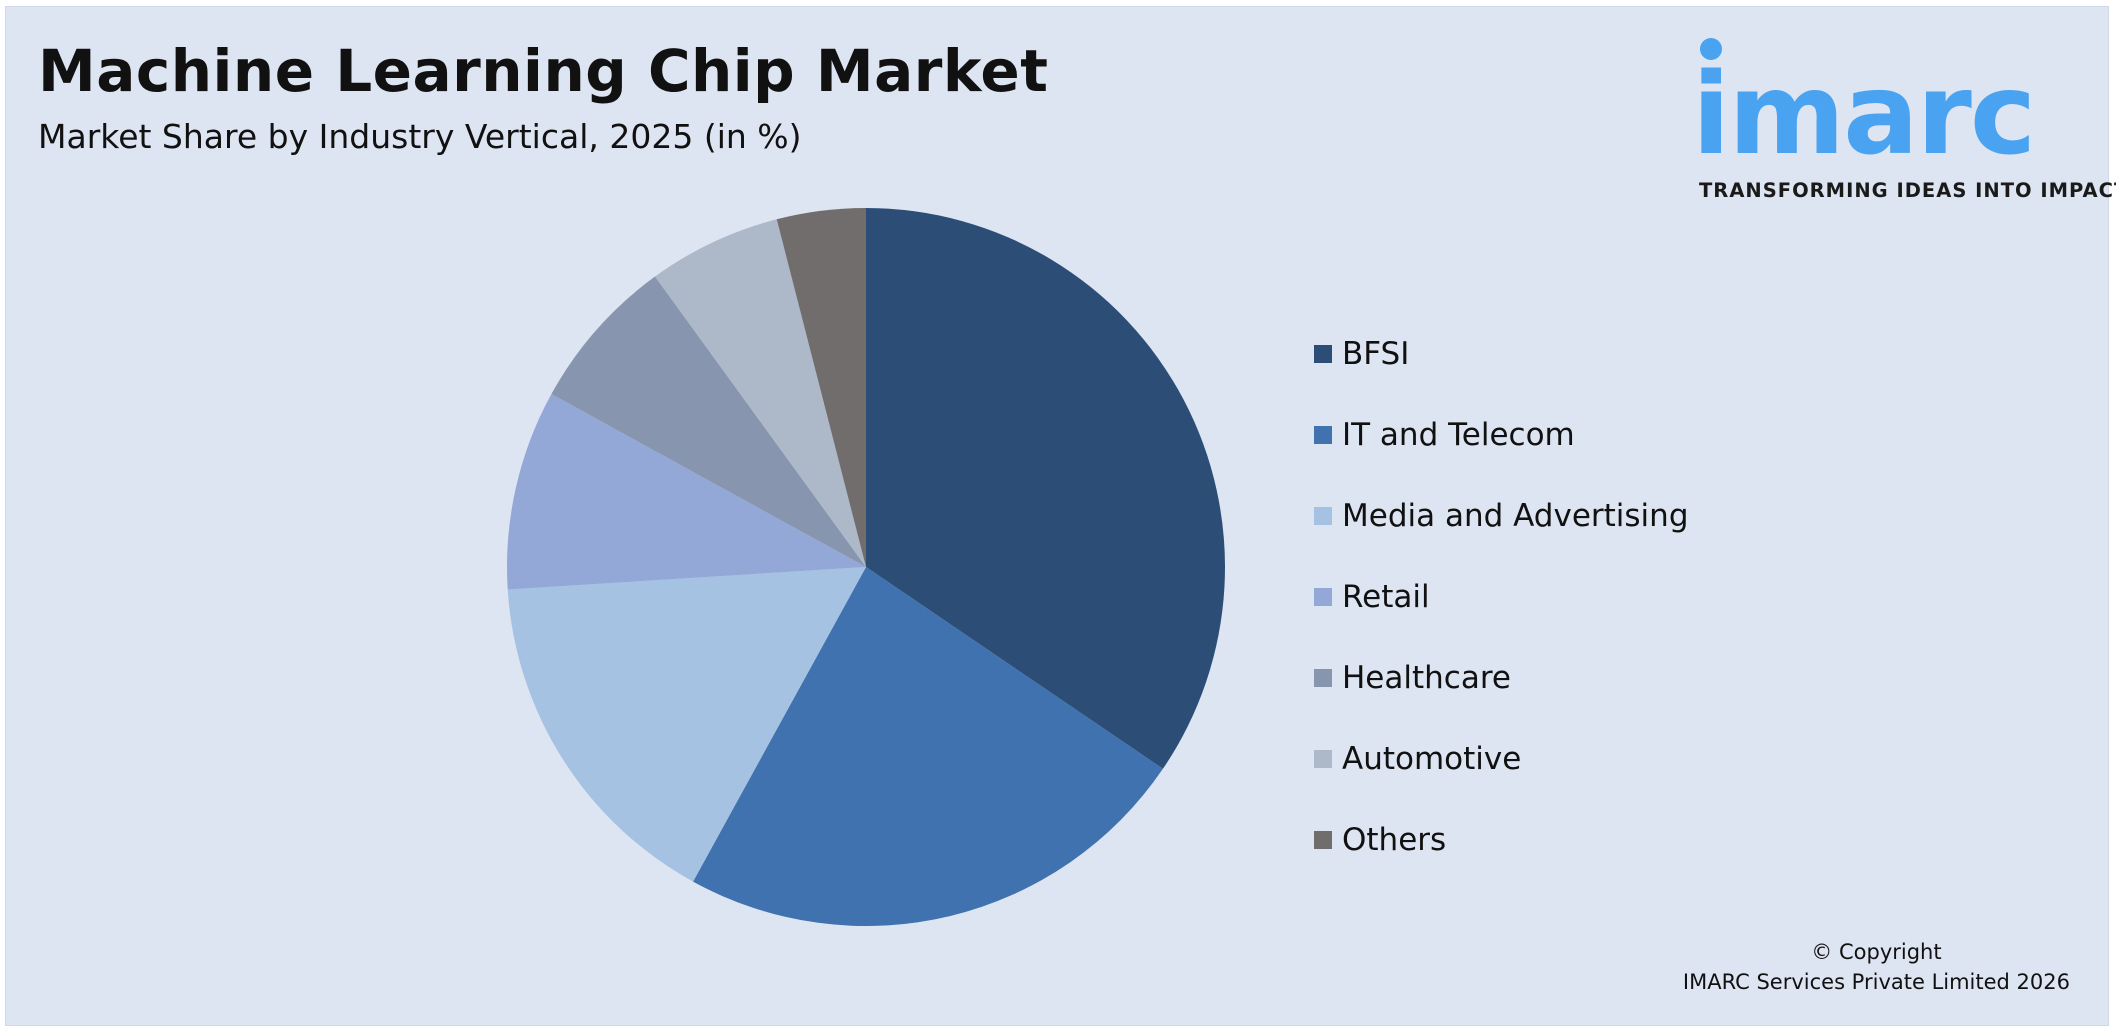  I want to click on pie-slice-media-and-advertising, so click(686, 724).